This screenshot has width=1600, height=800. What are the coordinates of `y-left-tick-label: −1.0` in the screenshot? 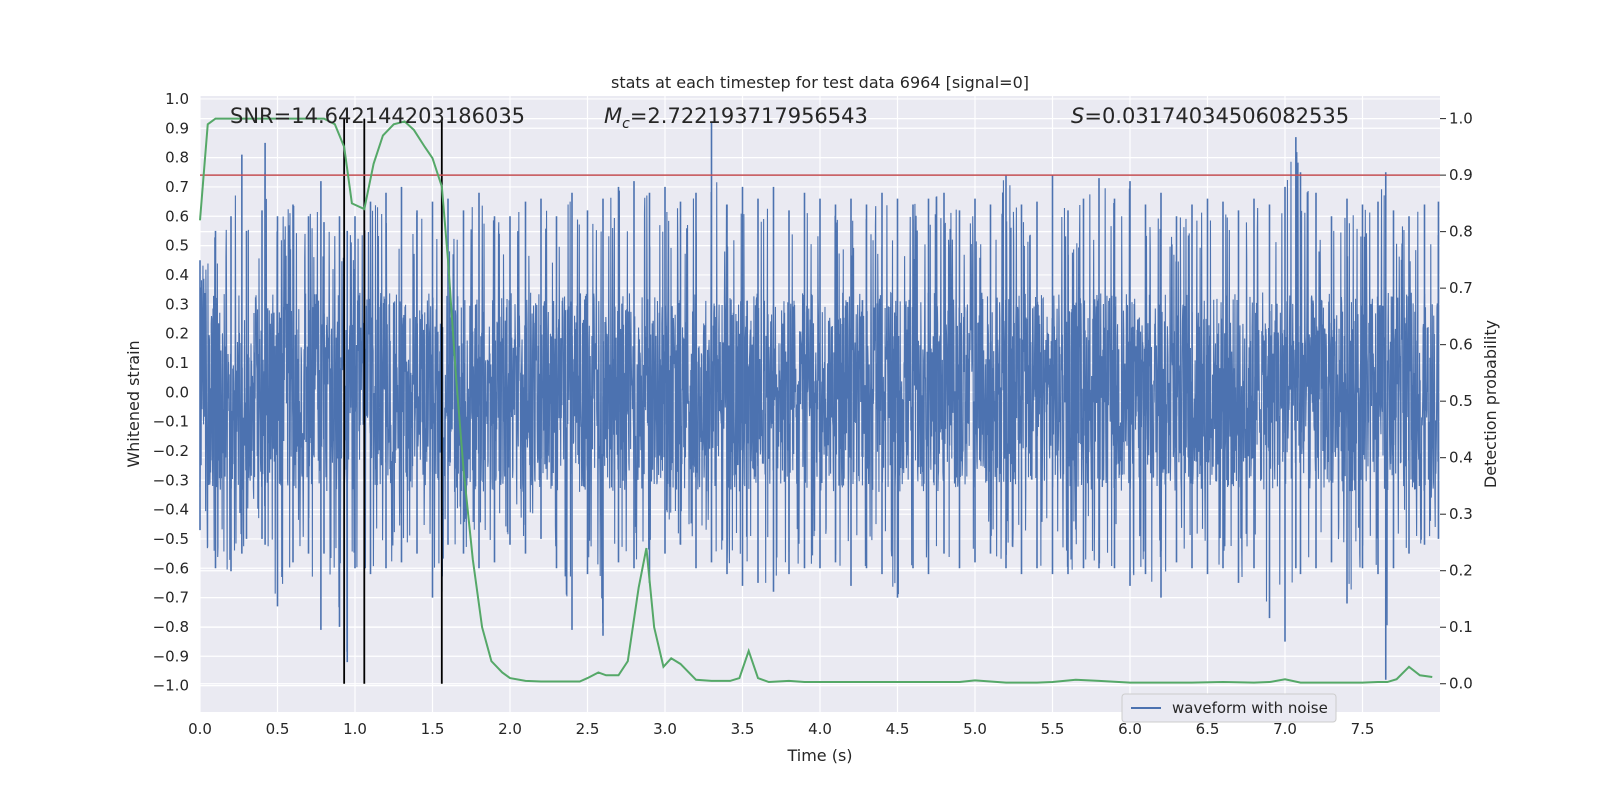 It's located at (171, 686).